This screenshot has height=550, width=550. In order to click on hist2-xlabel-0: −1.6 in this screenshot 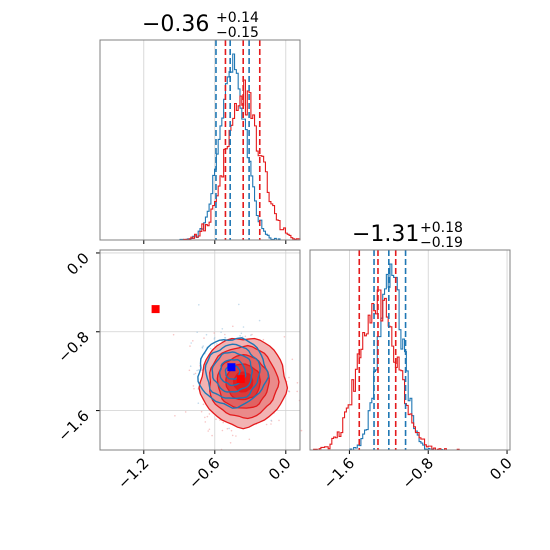, I will do `click(339, 473)`.